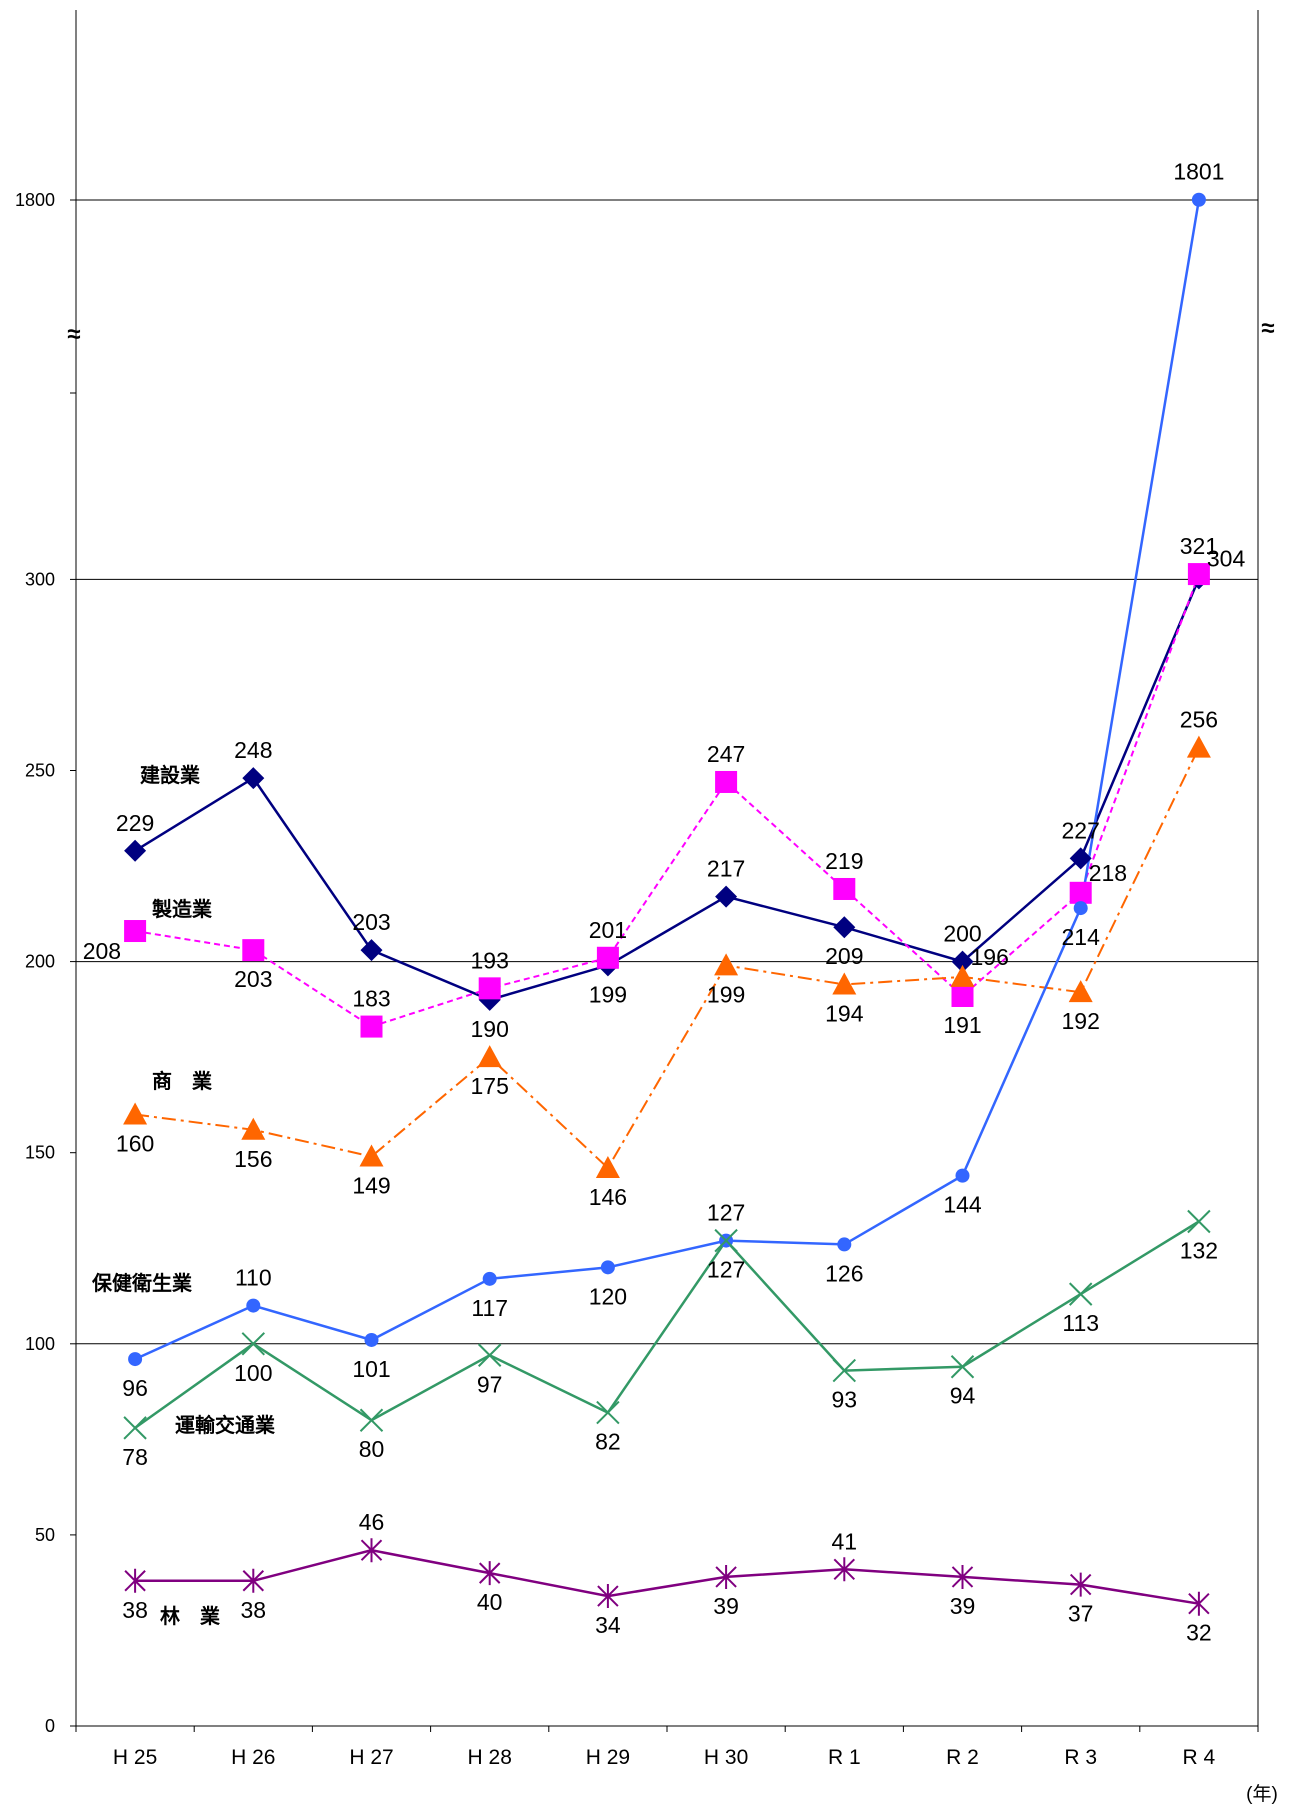  What do you see at coordinates (1108, 873) in the screenshot?
I see `data-label: 218` at bounding box center [1108, 873].